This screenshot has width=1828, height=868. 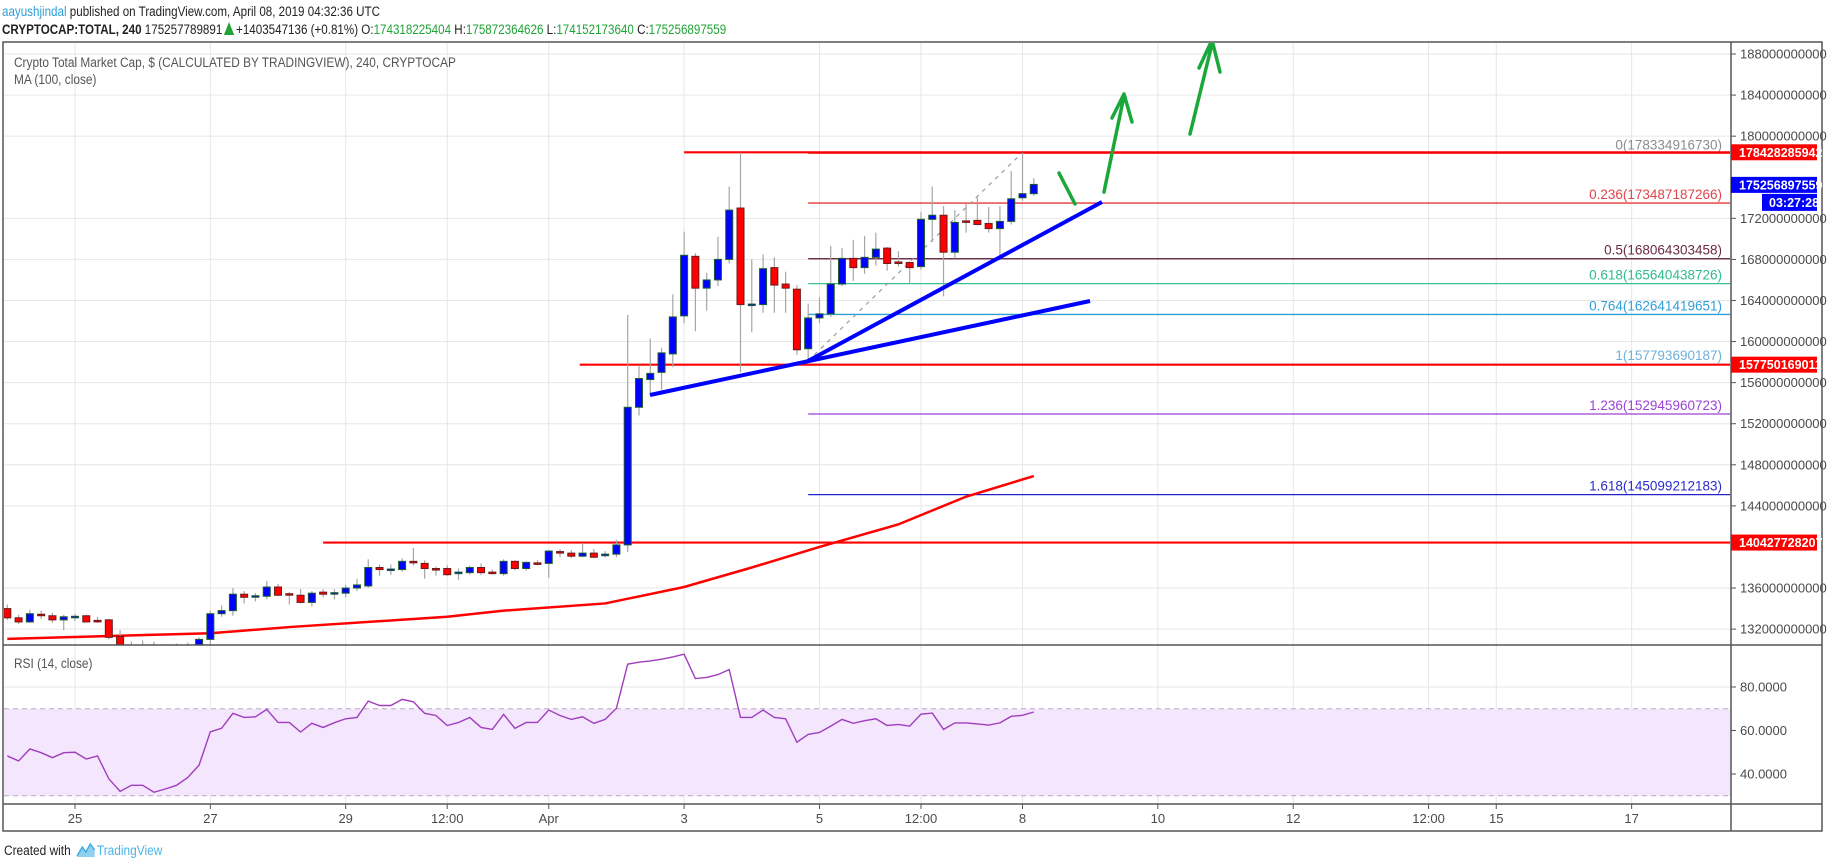 What do you see at coordinates (72, 29) in the screenshot?
I see `symbol: CRYPTOCAP:TOTAL, 240` at bounding box center [72, 29].